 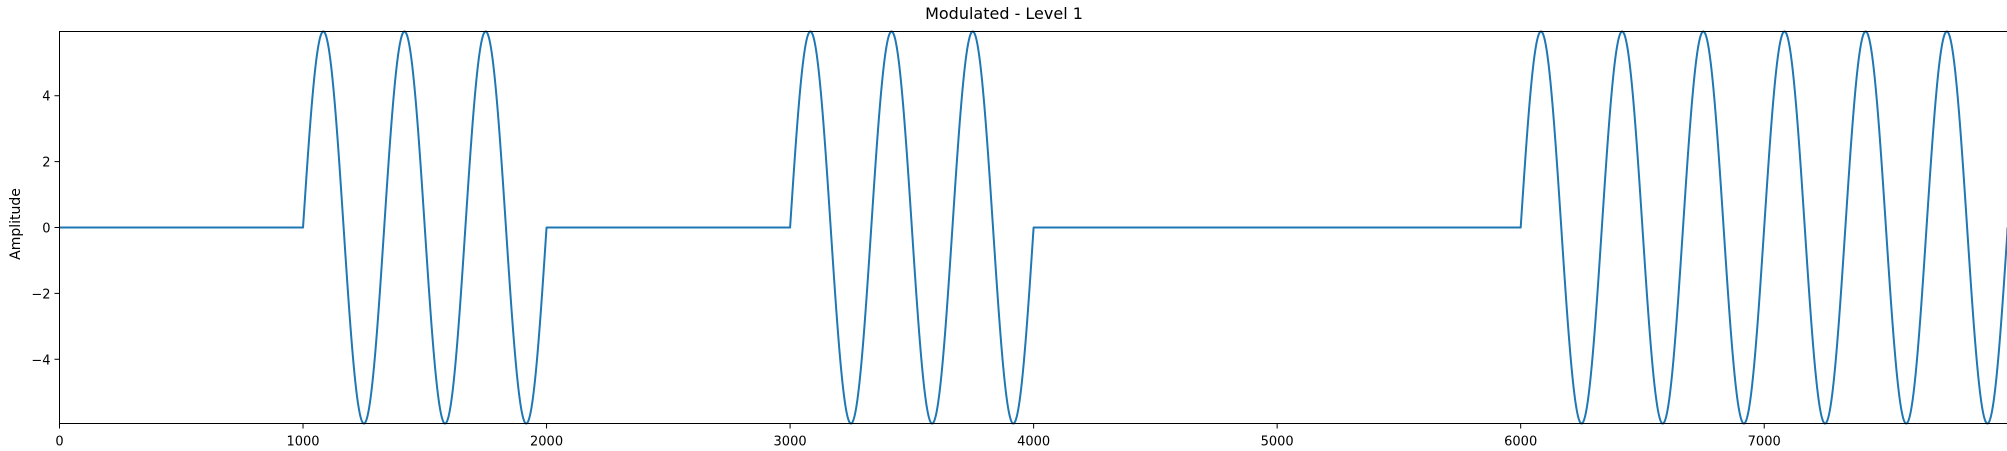 What do you see at coordinates (1764, 442) in the screenshot?
I see `x-tick-label: 7000` at bounding box center [1764, 442].